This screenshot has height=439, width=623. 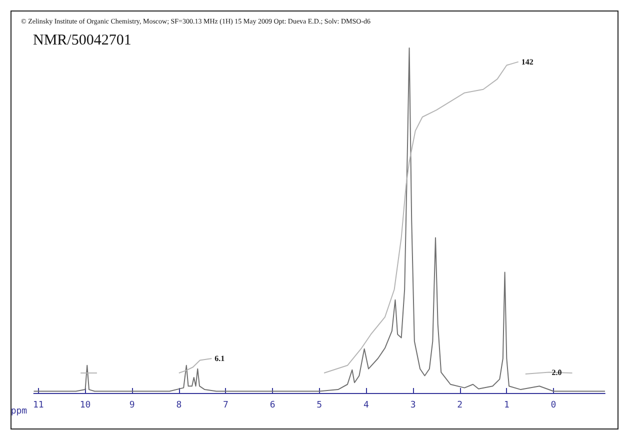 I want to click on annotation: 2.0, so click(x=557, y=372).